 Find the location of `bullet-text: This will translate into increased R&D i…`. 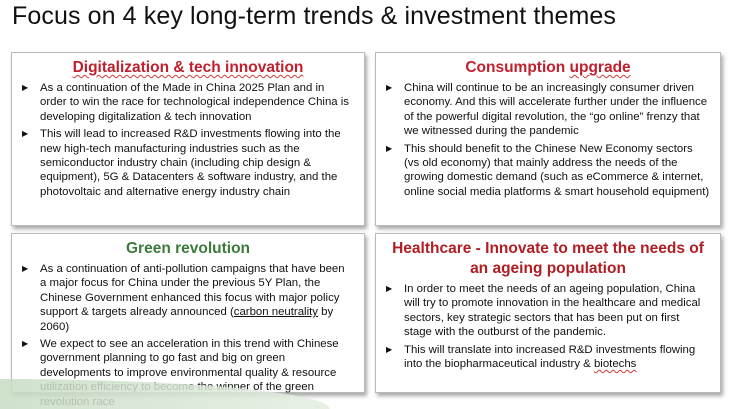

bullet-text: This will translate into increased R&D i… is located at coordinates (550, 357).